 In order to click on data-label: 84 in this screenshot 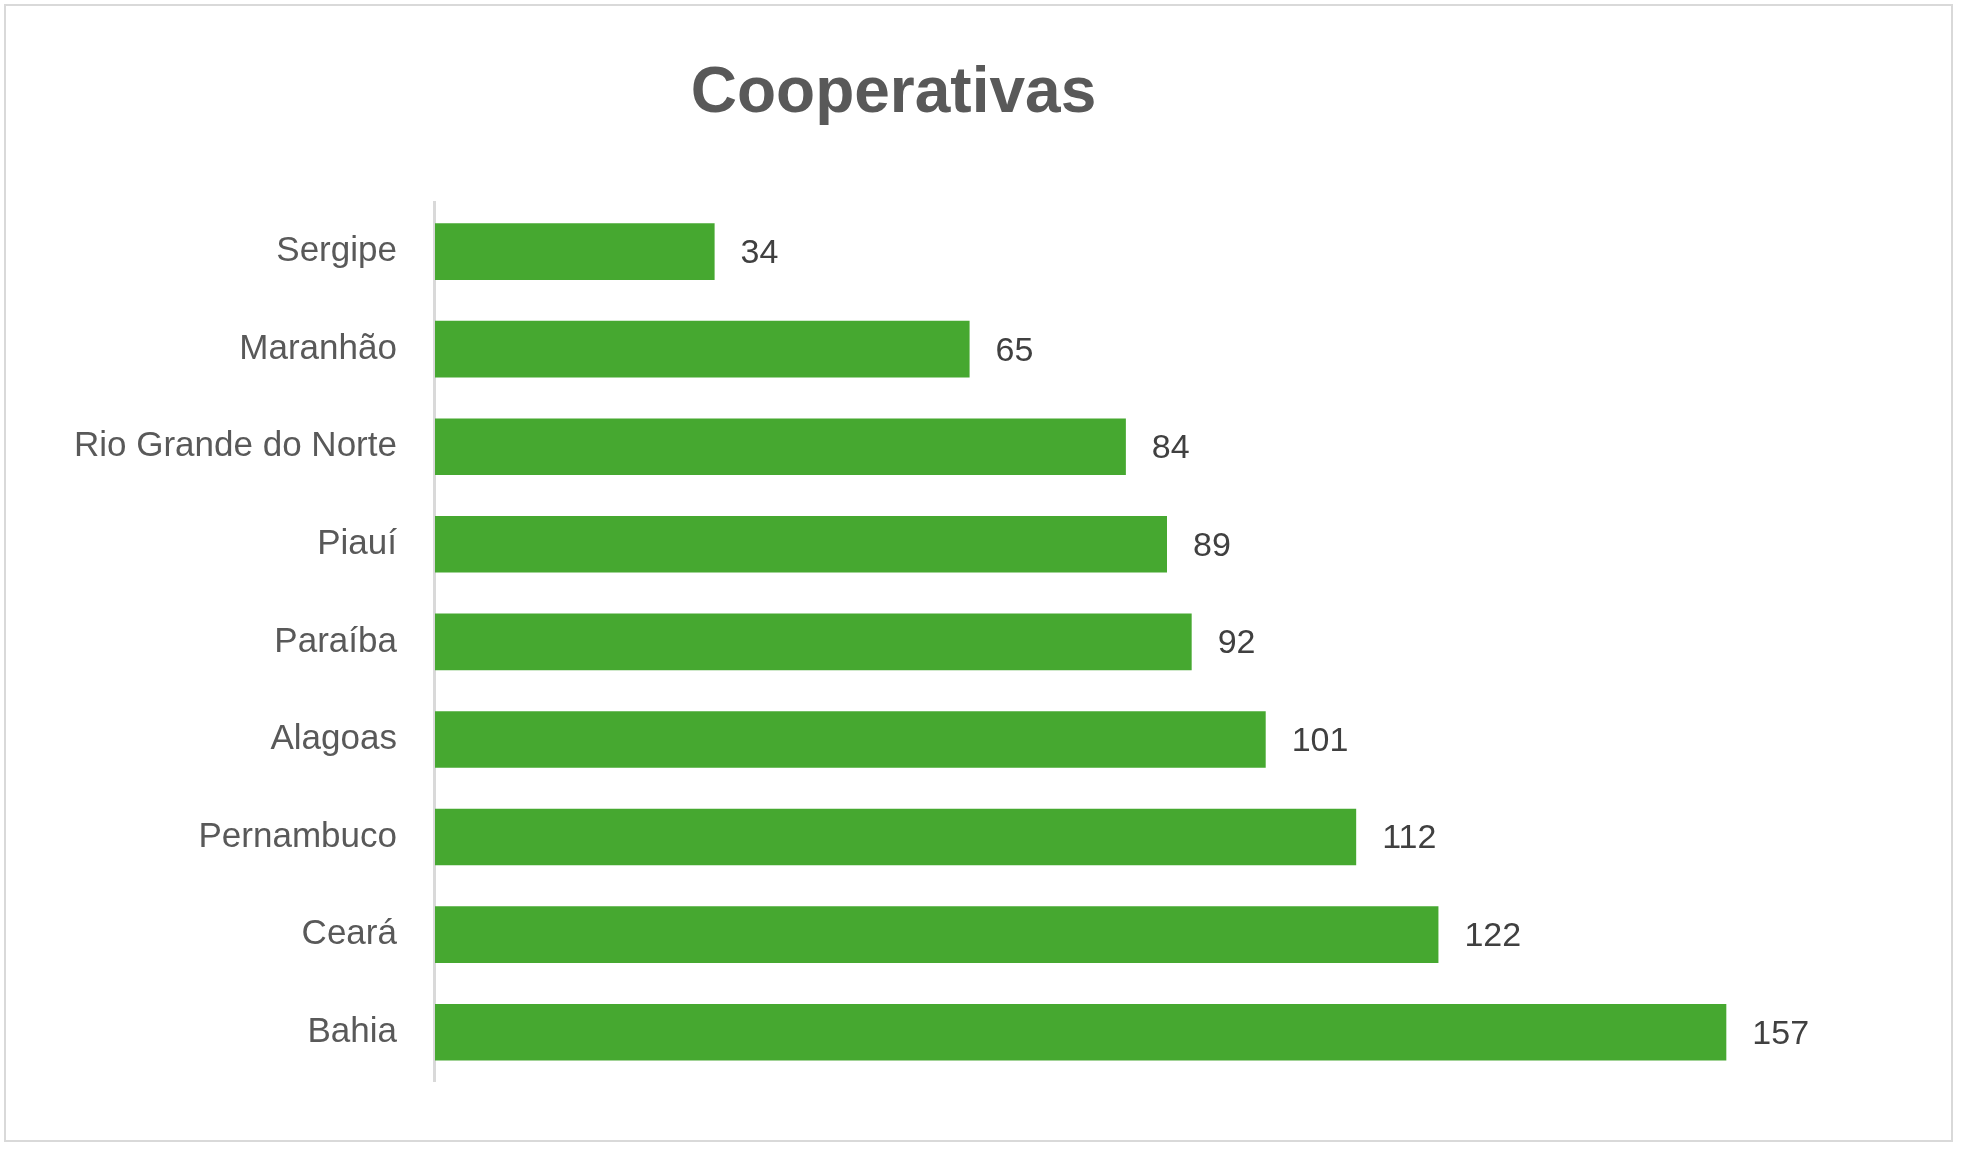, I will do `click(1170, 446)`.